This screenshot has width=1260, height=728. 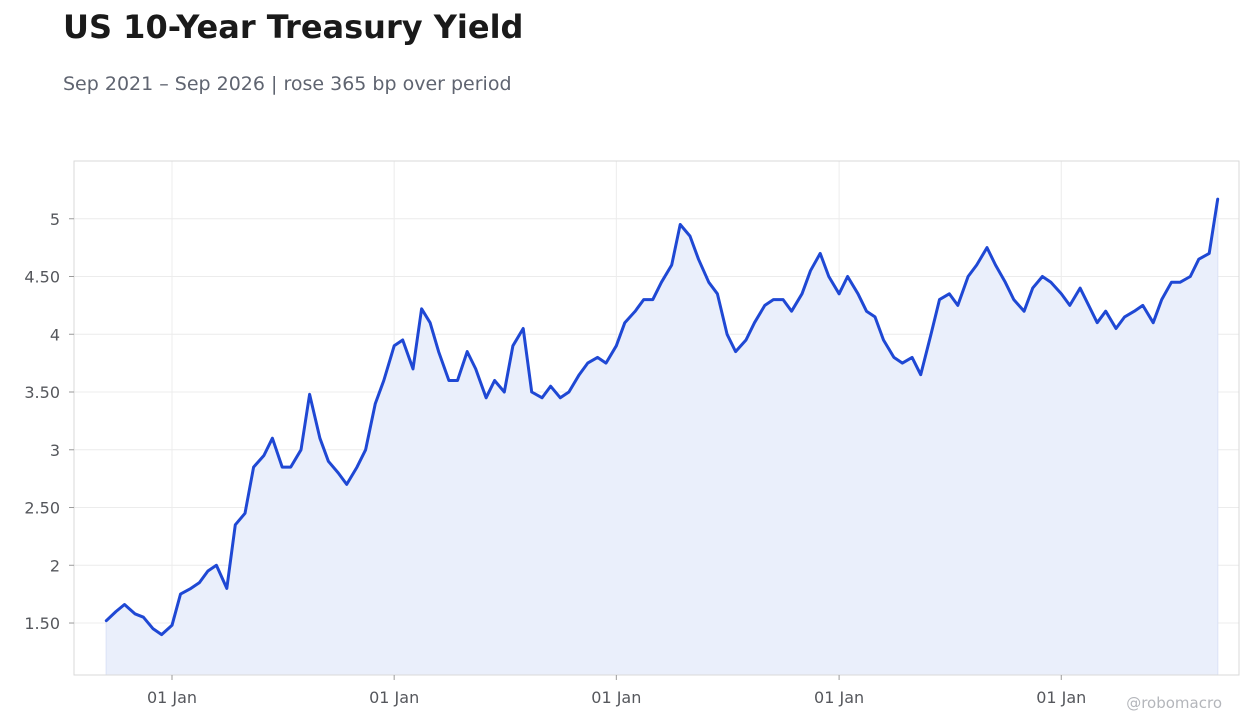 What do you see at coordinates (42, 623) in the screenshot?
I see `y-tick-label: 1.50` at bounding box center [42, 623].